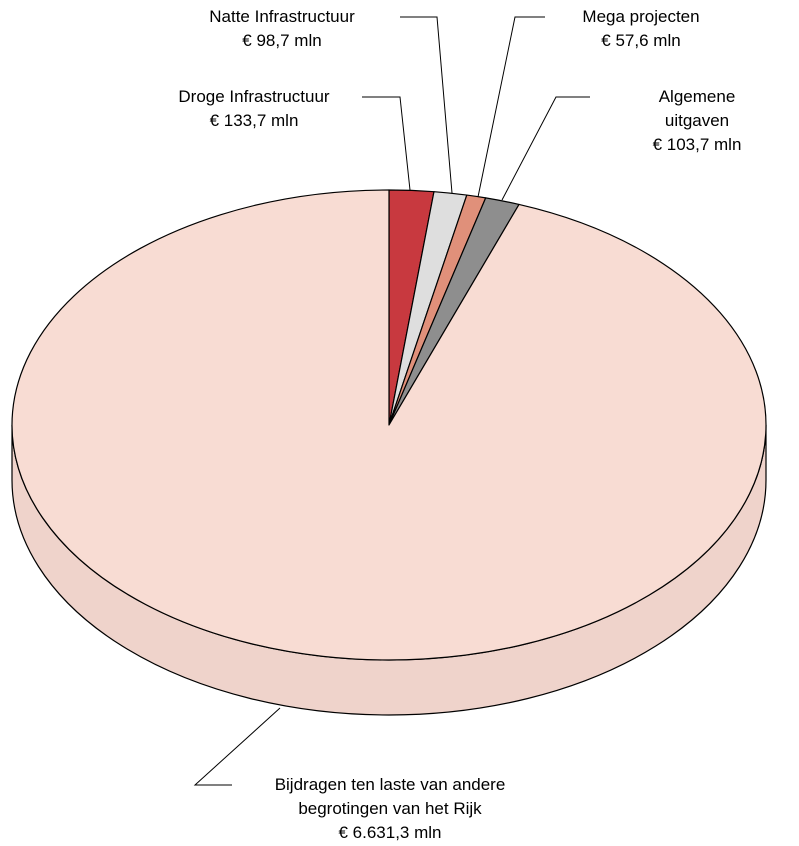 Image resolution: width=799 pixels, height=846 pixels. I want to click on slice-label: Natte Infrastructuur € 98,7 mln, so click(282, 29).